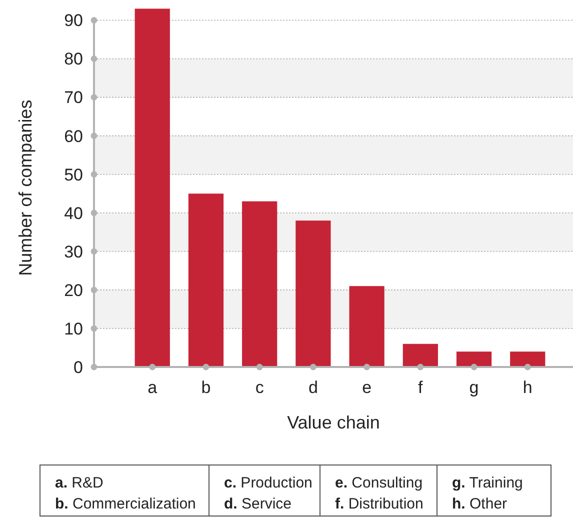  What do you see at coordinates (480, 503) in the screenshot?
I see `text: h. Other` at bounding box center [480, 503].